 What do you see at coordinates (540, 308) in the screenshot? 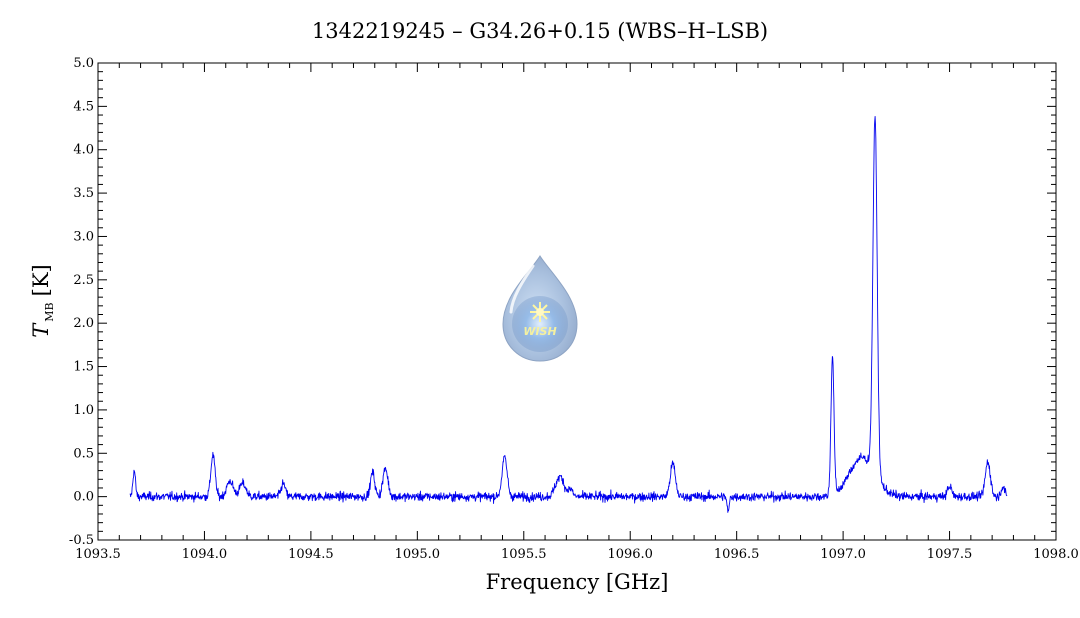
I see `wish-drop-logo: WISH` at bounding box center [540, 308].